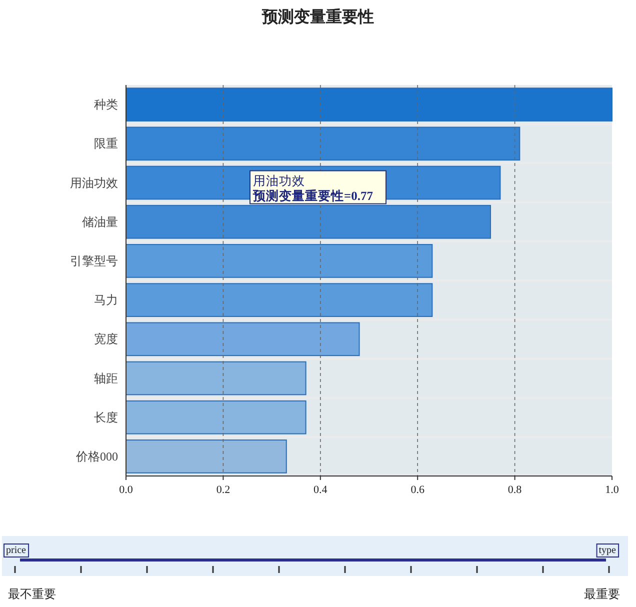 Image resolution: width=636 pixels, height=607 pixels. I want to click on text: 最不重要, so click(32, 594).